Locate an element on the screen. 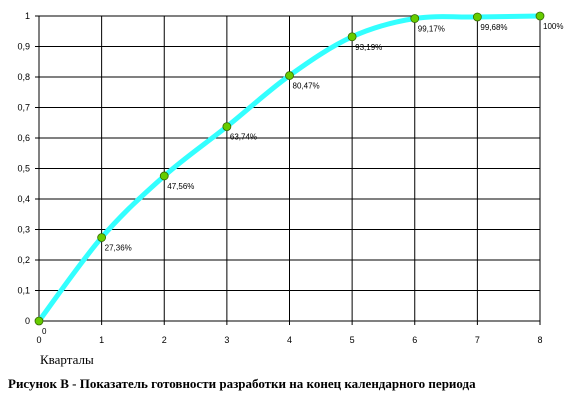  x-axis-title: Кварталы is located at coordinates (67, 359).